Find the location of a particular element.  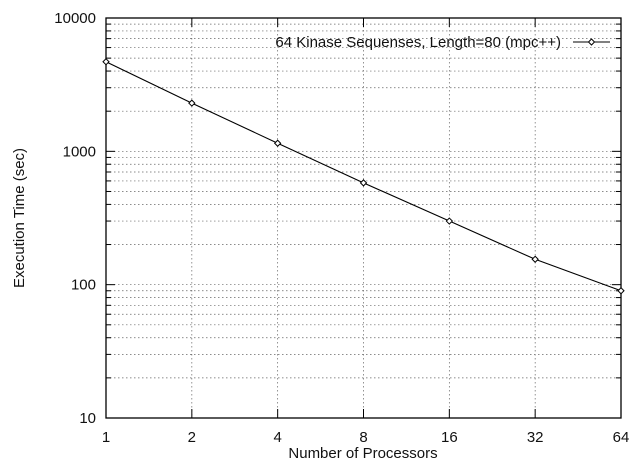

x-tick-label: 64 is located at coordinates (621, 437).